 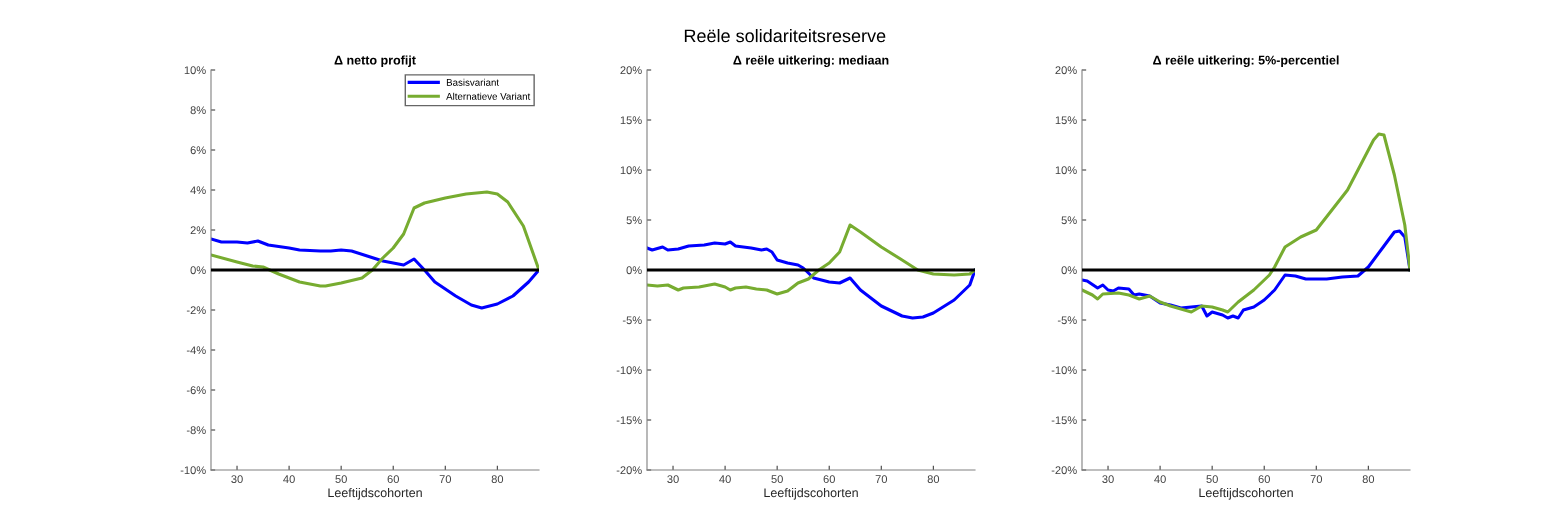 I want to click on y-tick-label: -8%, so click(x=196, y=430).